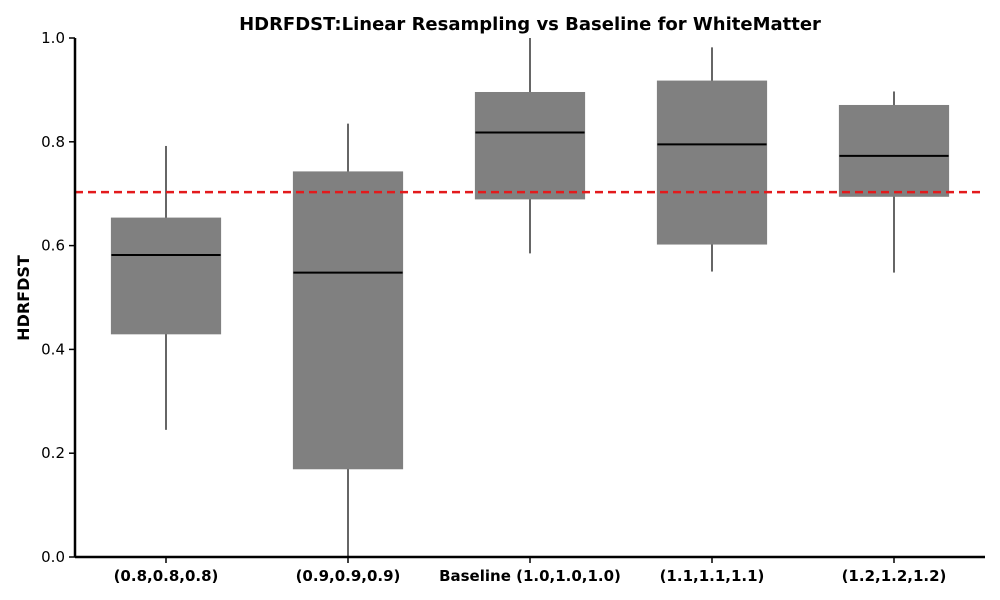 The image size is (1000, 600). I want to click on y-tick-label: 1.0, so click(53, 38).